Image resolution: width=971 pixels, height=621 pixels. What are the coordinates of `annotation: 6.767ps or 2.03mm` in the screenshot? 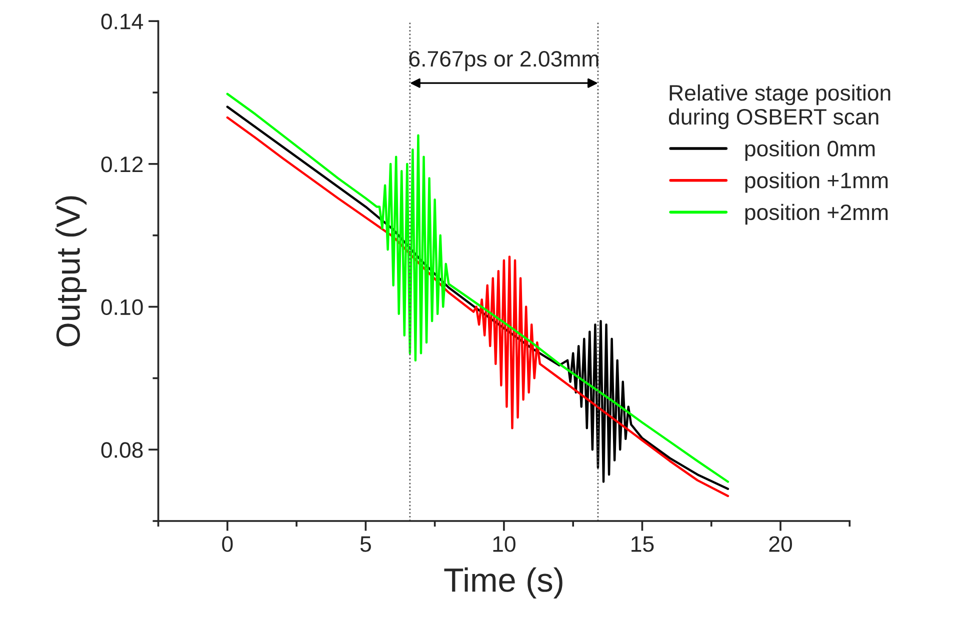 It's located at (503, 61).